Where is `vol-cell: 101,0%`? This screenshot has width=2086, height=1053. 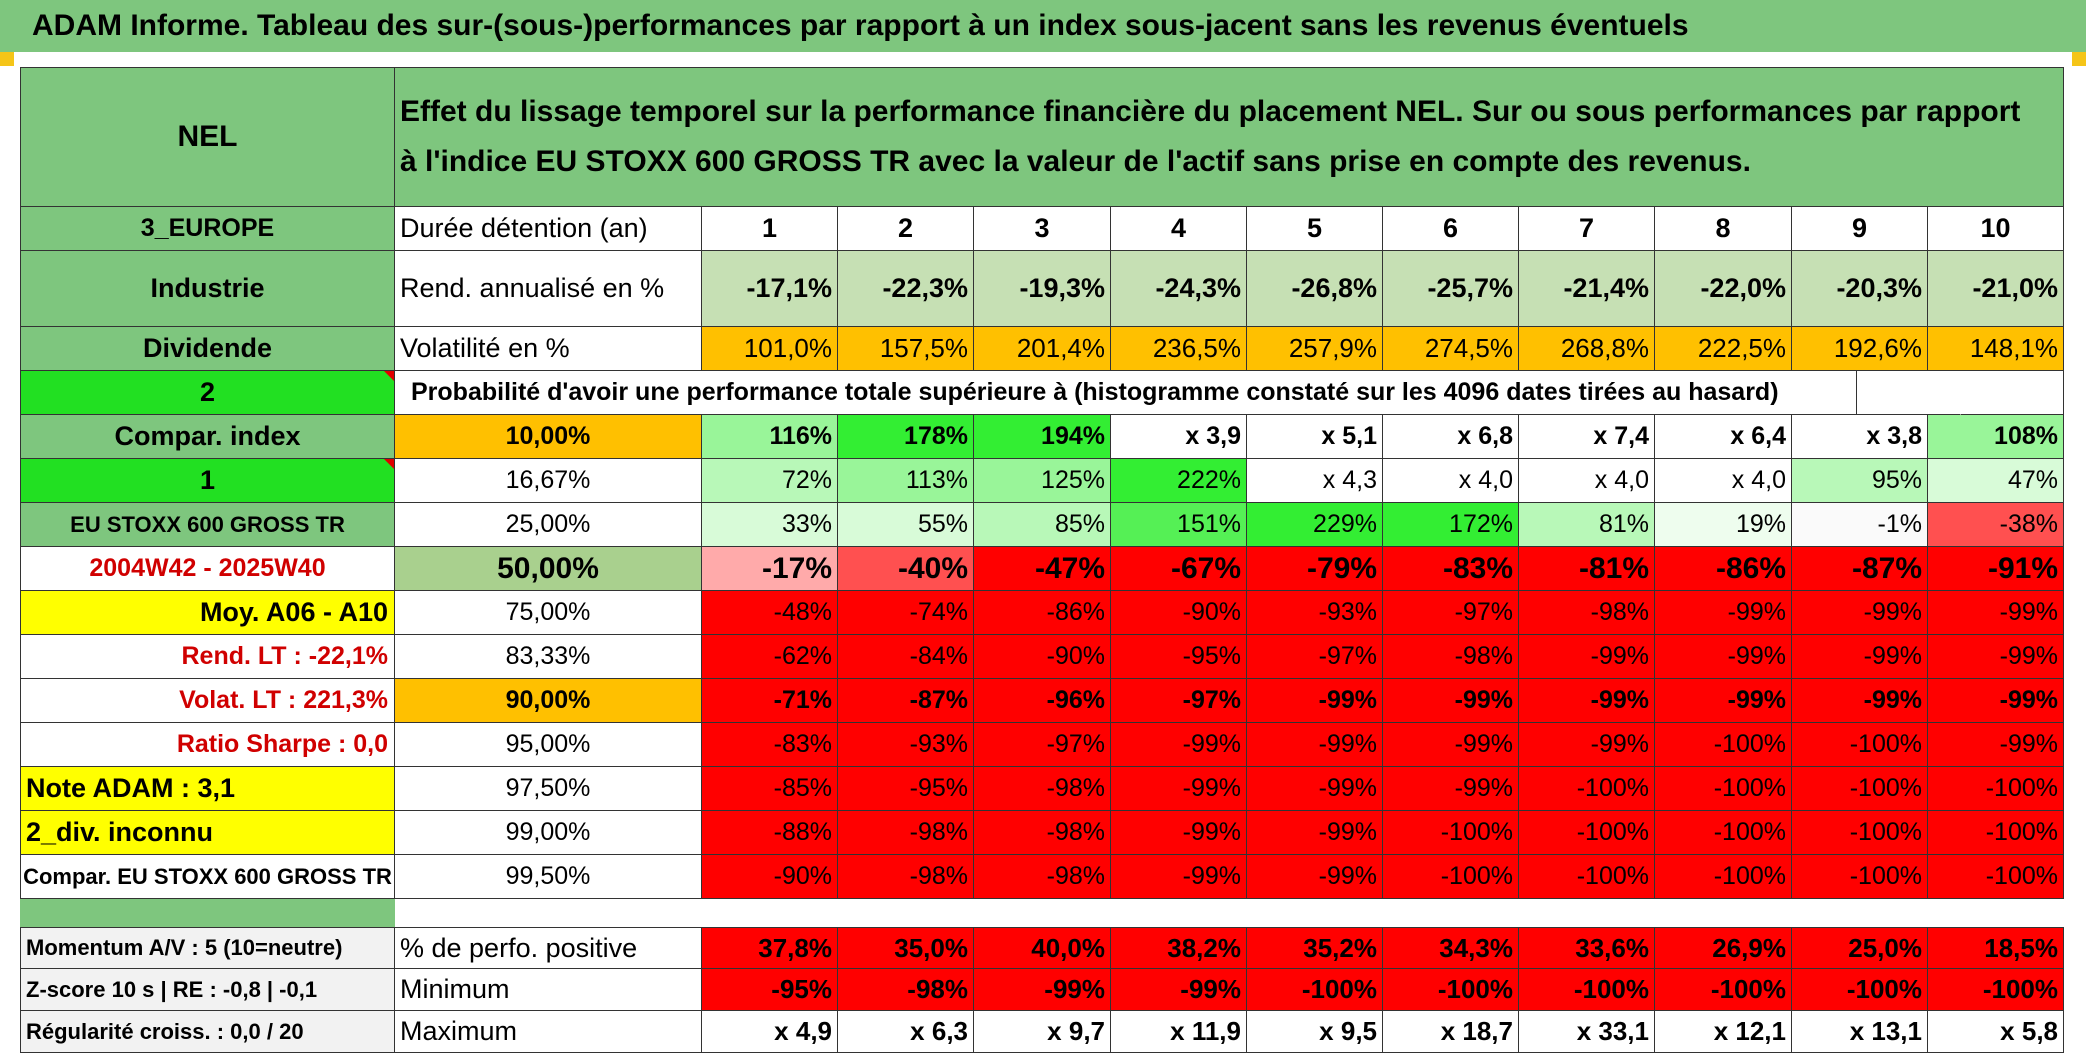
vol-cell: 101,0% is located at coordinates (770, 349).